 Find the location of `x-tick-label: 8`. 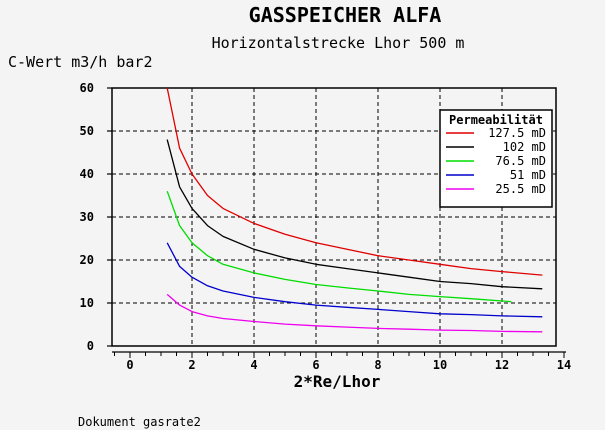

x-tick-label: 8 is located at coordinates (377, 365).